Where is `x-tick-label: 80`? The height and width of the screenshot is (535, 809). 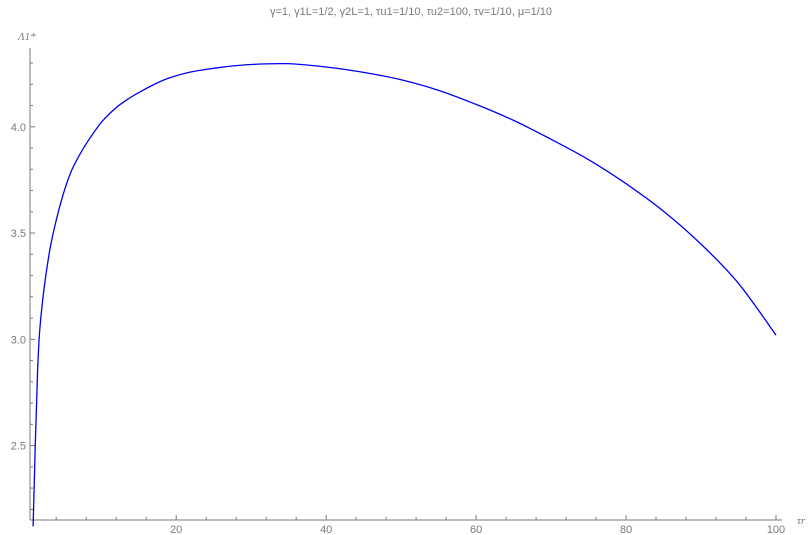 x-tick-label: 80 is located at coordinates (626, 529).